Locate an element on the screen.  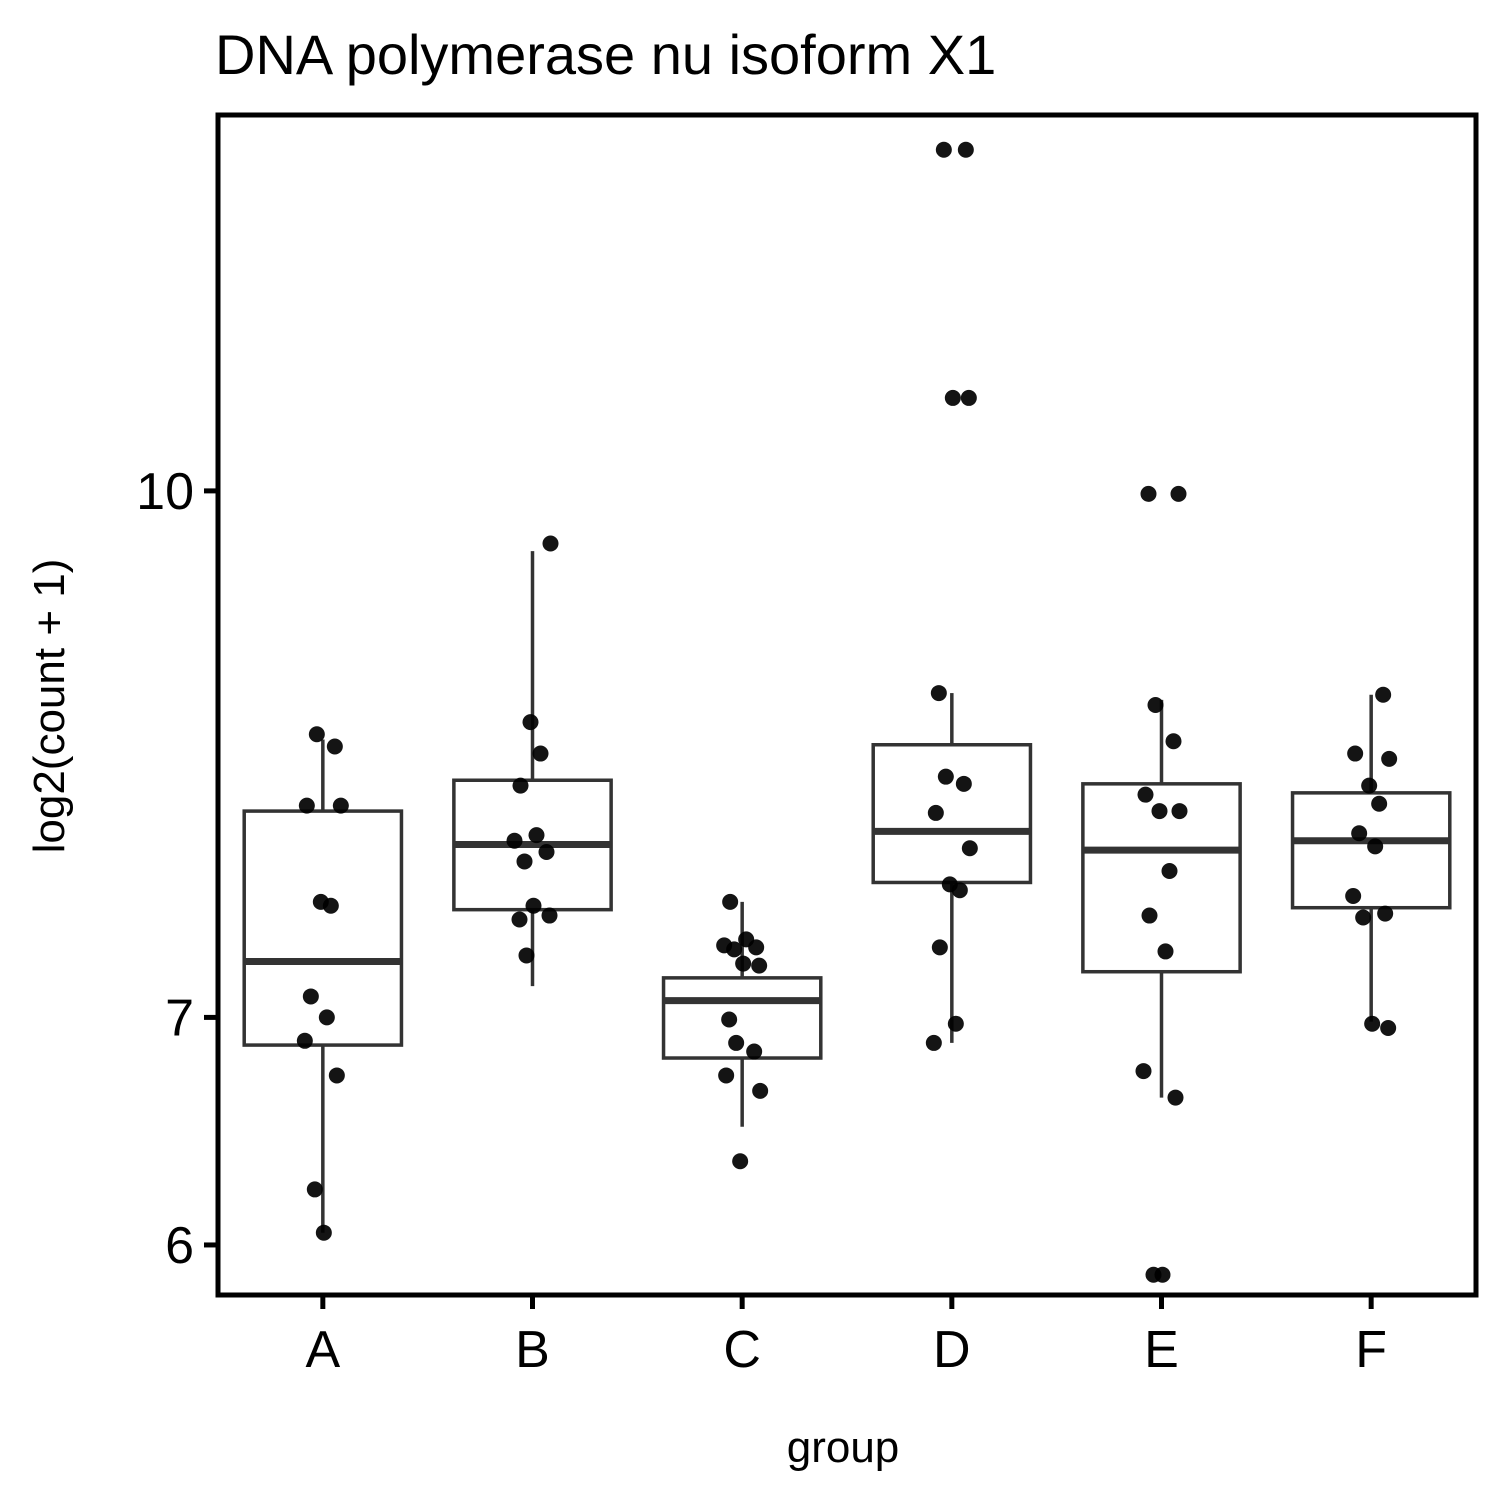
box-group-C is located at coordinates (742, 1014).